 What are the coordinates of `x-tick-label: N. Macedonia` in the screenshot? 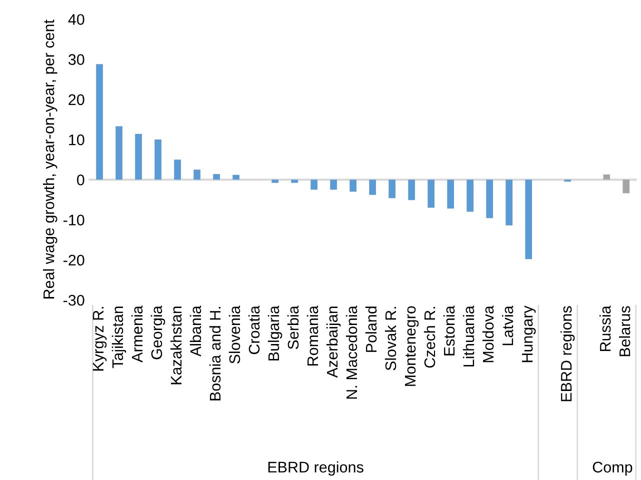 It's located at (352, 352).